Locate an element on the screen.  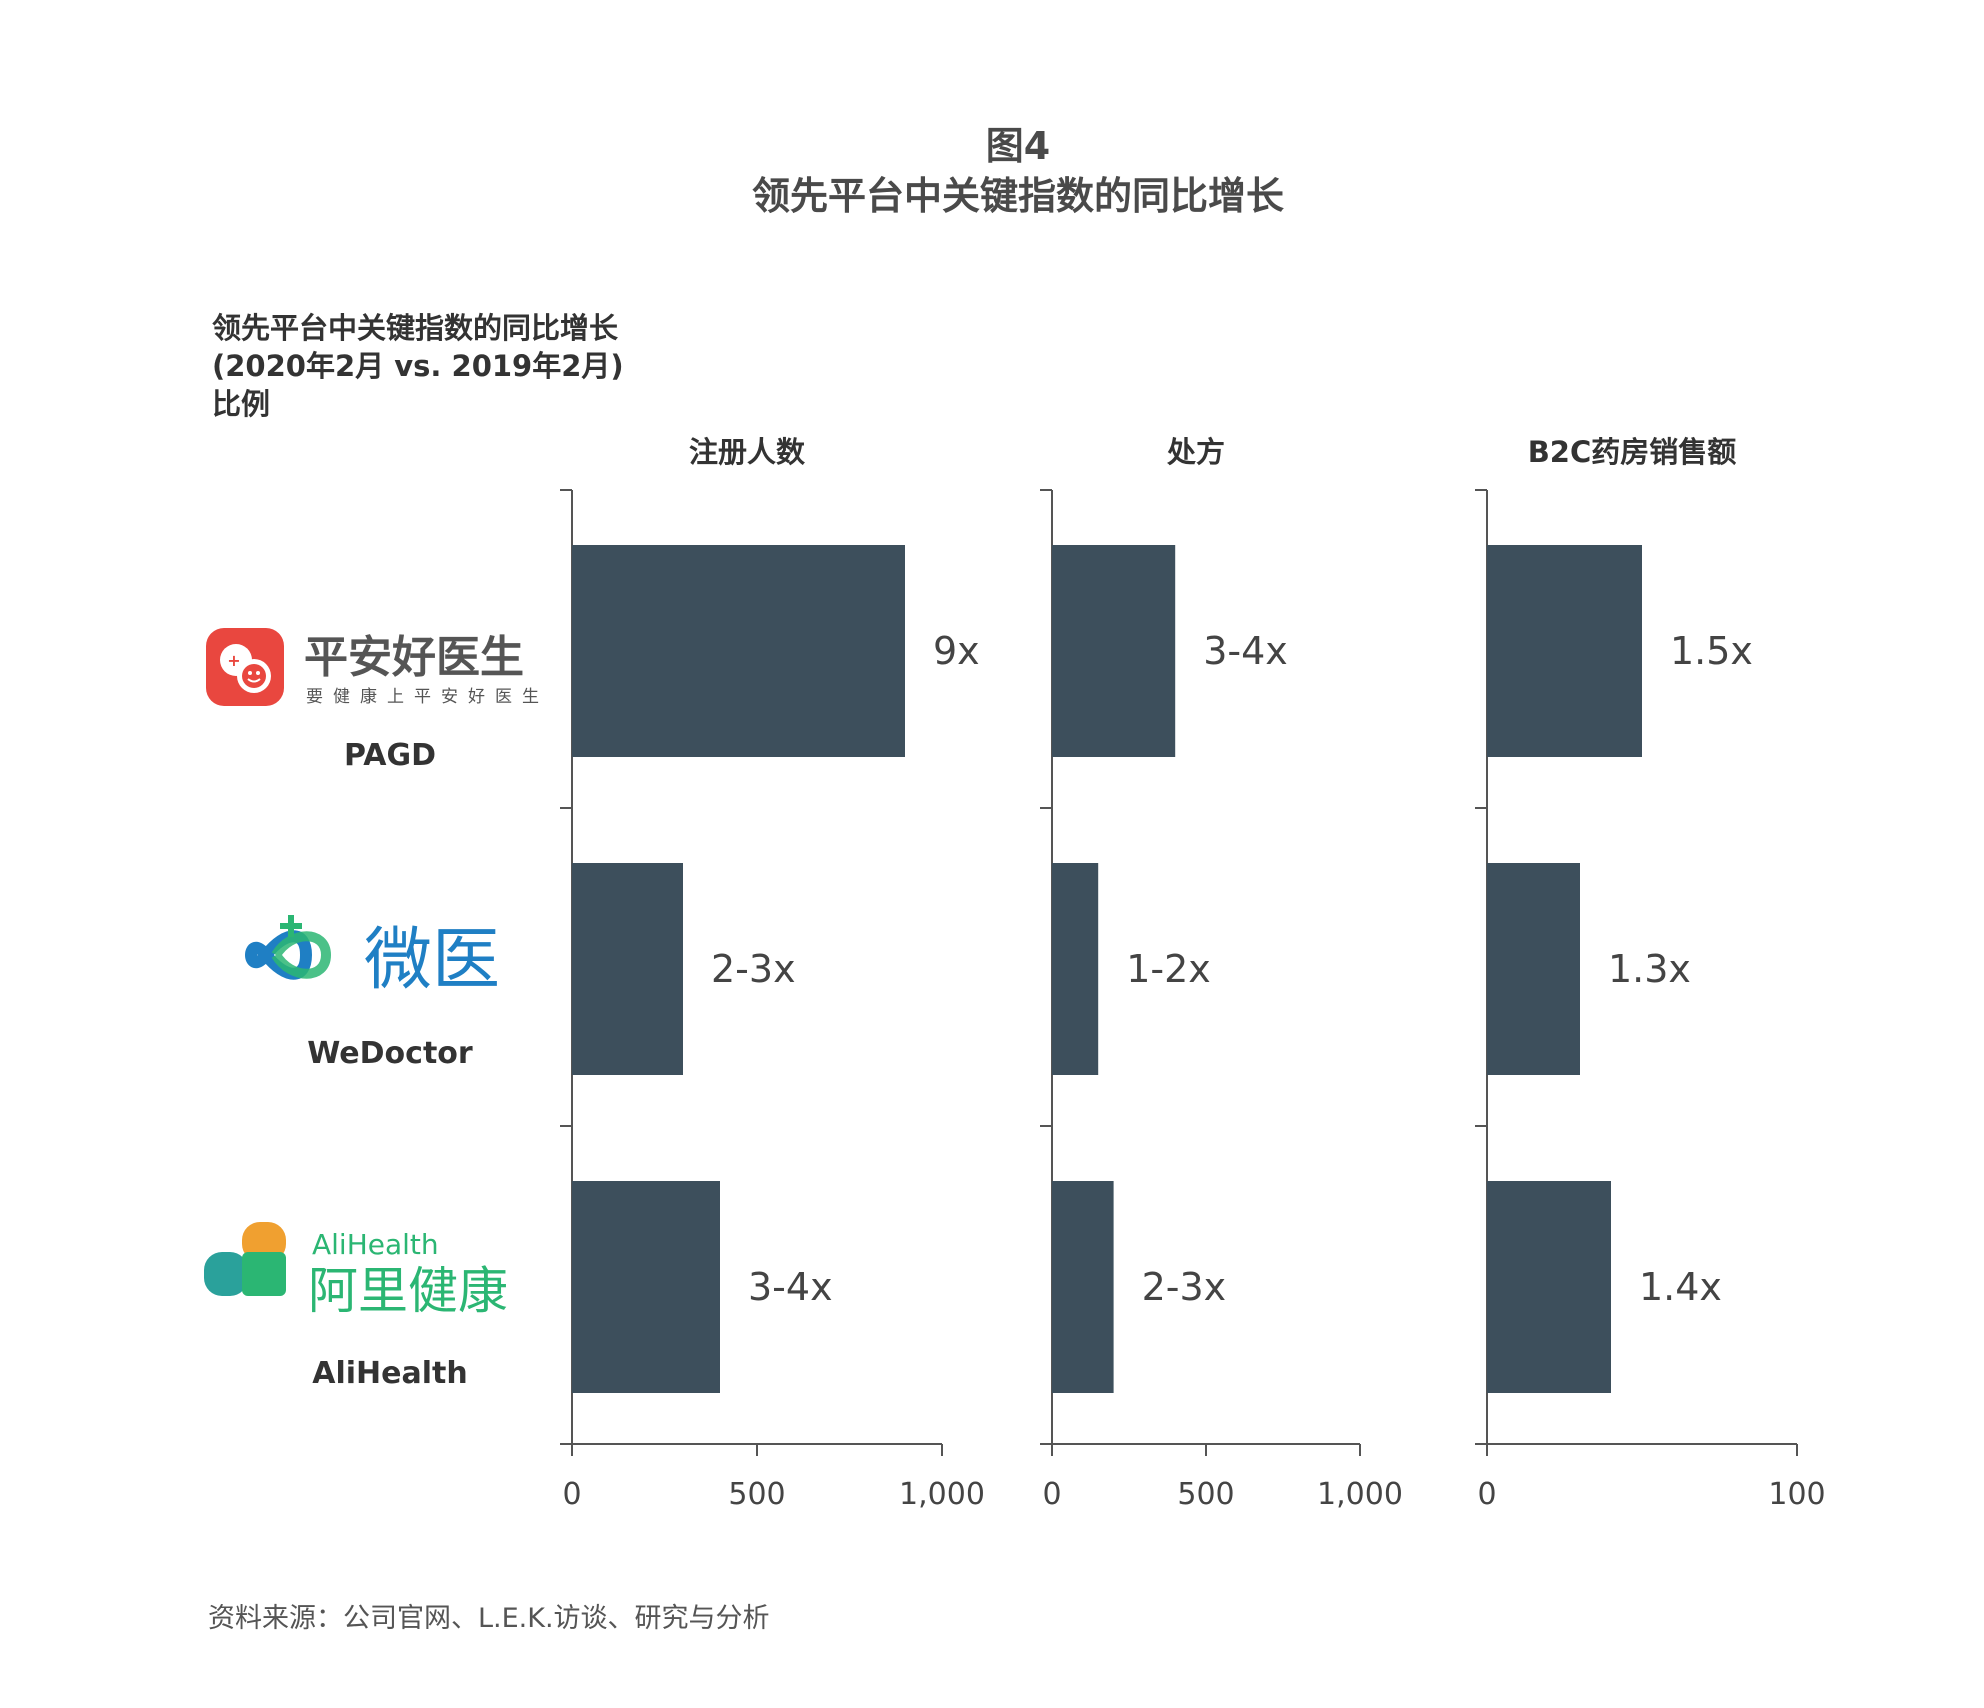
chart-subtitle: 领先平台中关键指数的同比增长 is located at coordinates (415, 328).